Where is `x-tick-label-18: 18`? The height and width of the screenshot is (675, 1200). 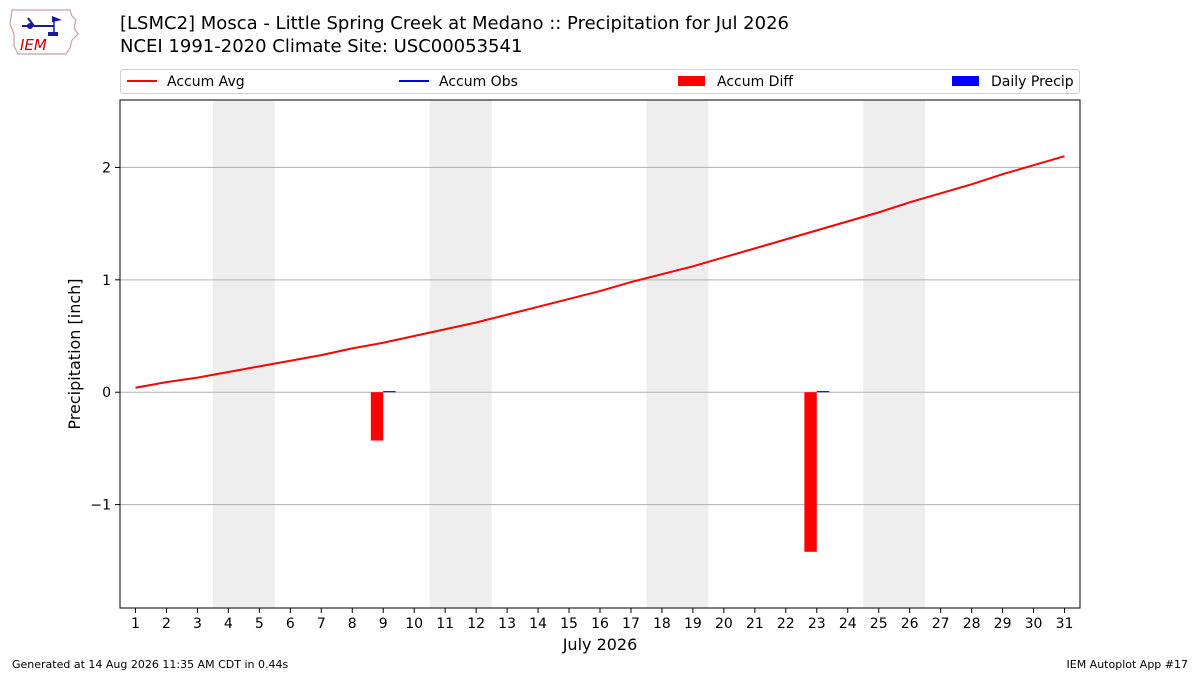 x-tick-label-18: 18 is located at coordinates (662, 624).